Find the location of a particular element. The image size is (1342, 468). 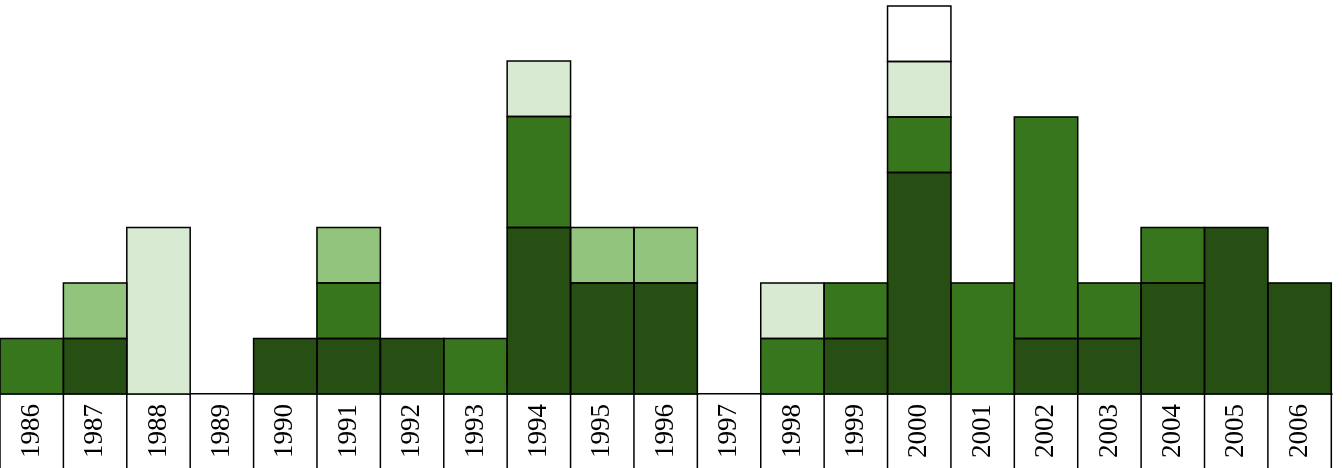

x-tick-label: 1996 is located at coordinates (663, 431).